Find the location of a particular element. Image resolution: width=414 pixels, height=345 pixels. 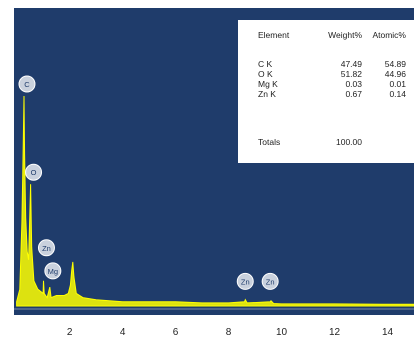

row-weight: 0.67 is located at coordinates (353, 94).